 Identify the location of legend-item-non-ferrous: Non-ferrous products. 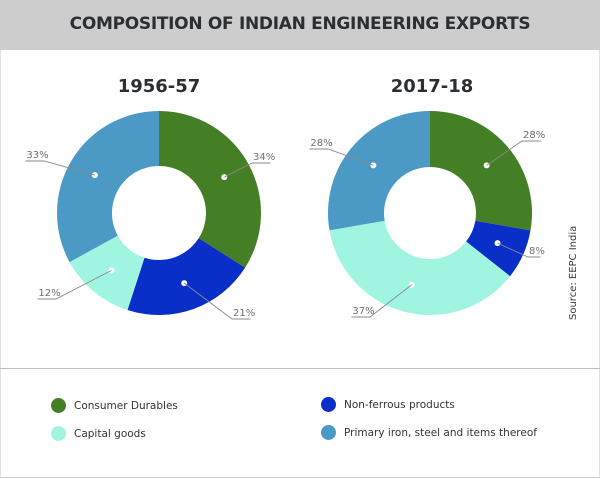
(388, 404).